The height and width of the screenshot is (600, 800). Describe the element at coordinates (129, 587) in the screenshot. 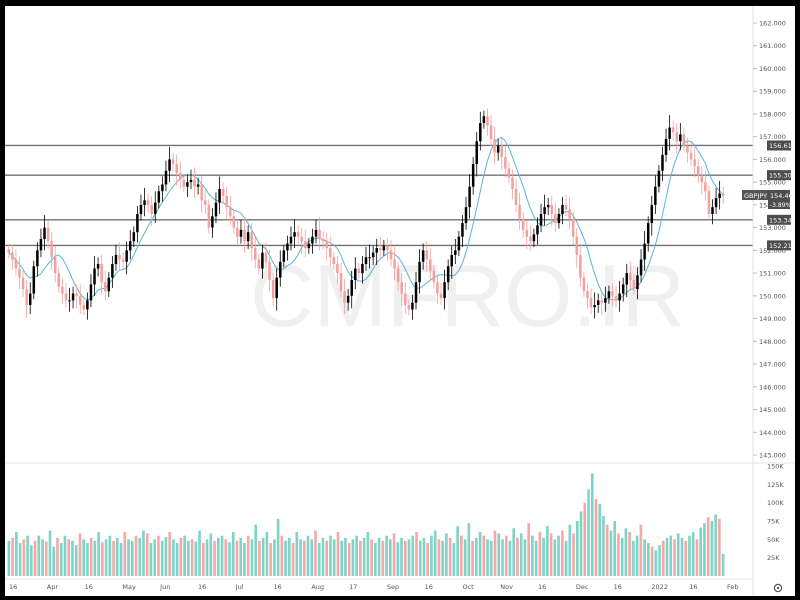

I see `time-tick-label: May` at that location.